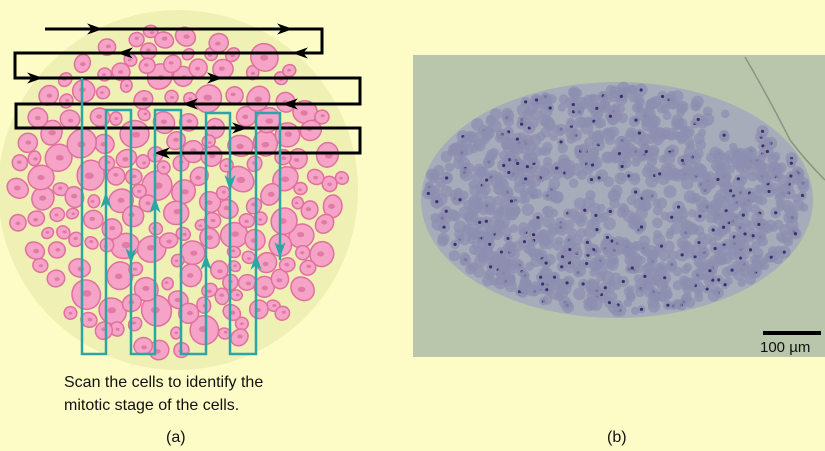 Image resolution: width=825 pixels, height=451 pixels. What do you see at coordinates (617, 437) in the screenshot?
I see `panel-b-label: (b)` at bounding box center [617, 437].